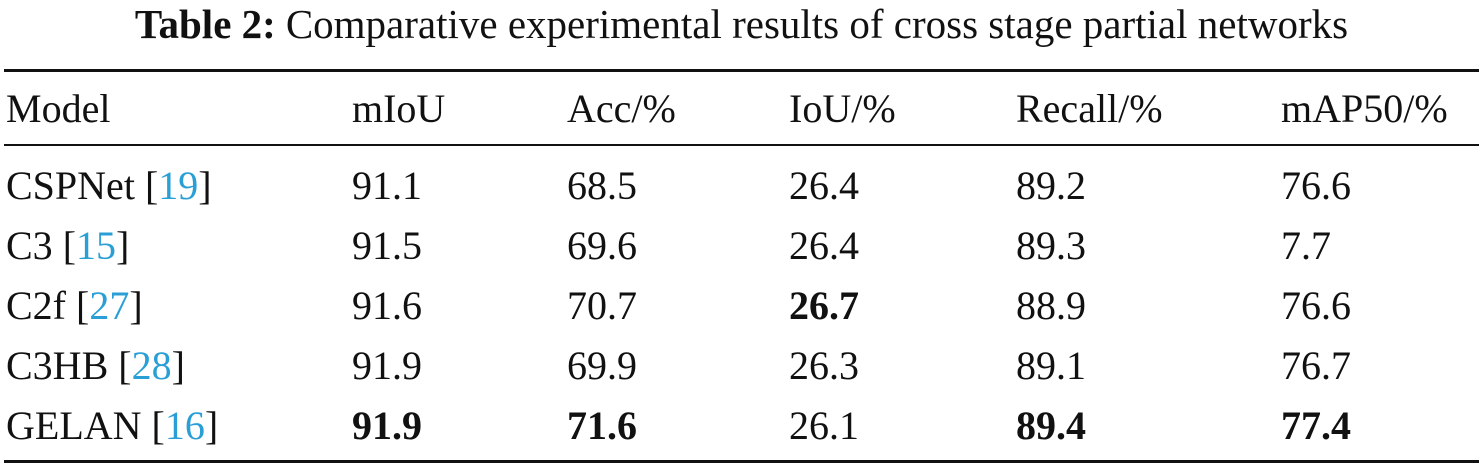 This screenshot has width=1483, height=469. What do you see at coordinates (824, 425) in the screenshot?
I see `iou-cell: 26.1` at bounding box center [824, 425].